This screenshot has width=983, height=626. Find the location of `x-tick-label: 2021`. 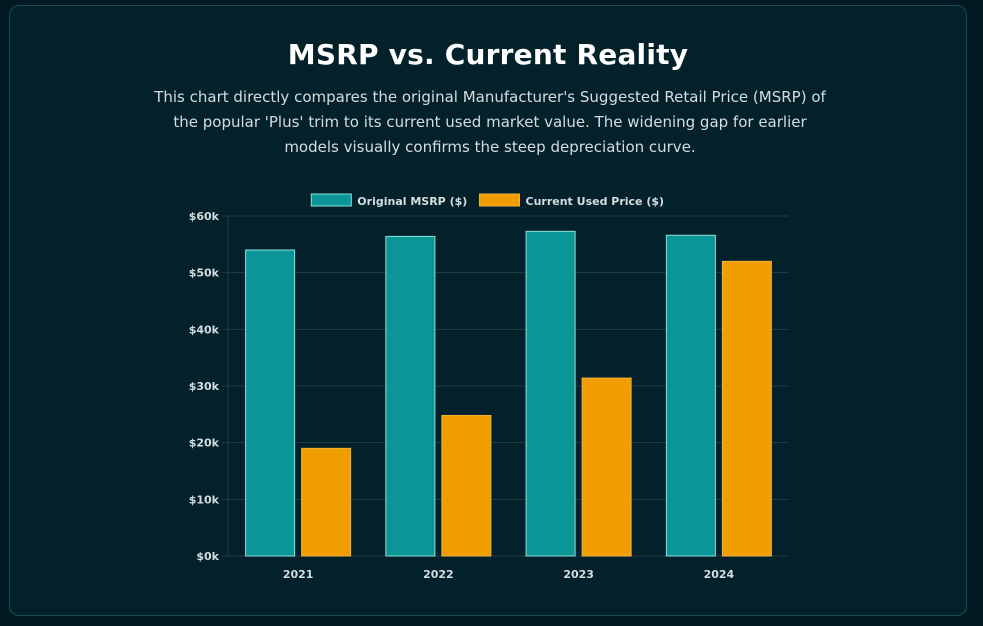

x-tick-label: 2021 is located at coordinates (298, 574).